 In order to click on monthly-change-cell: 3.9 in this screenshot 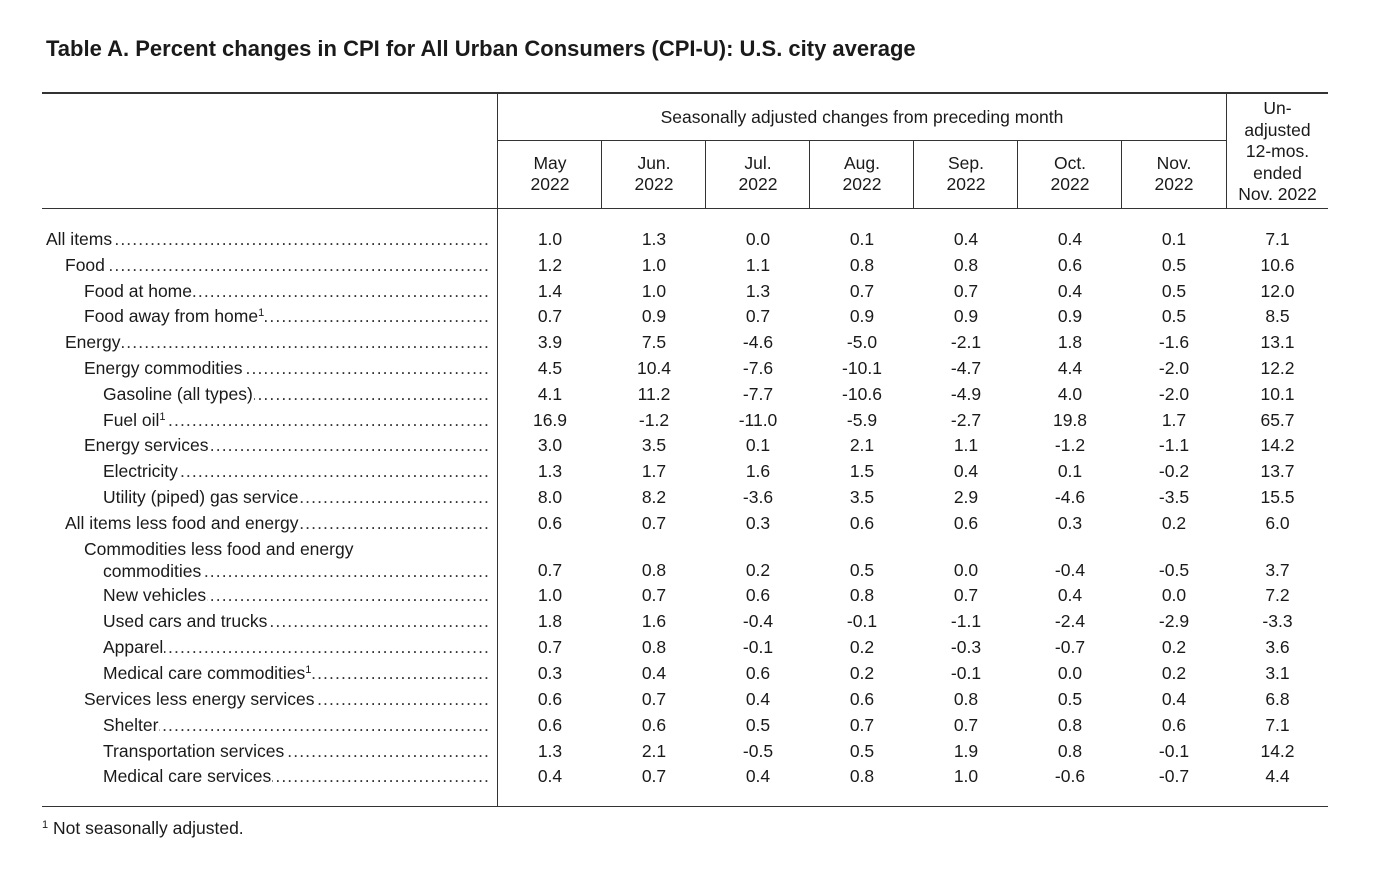, I will do `click(550, 342)`.